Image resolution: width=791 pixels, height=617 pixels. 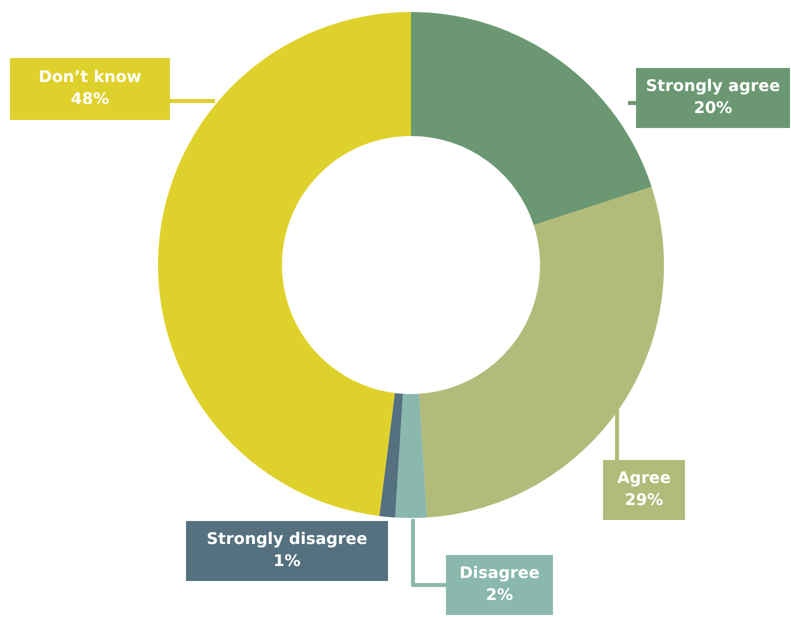 What do you see at coordinates (499, 572) in the screenshot?
I see `slice-label: Disagree` at bounding box center [499, 572].